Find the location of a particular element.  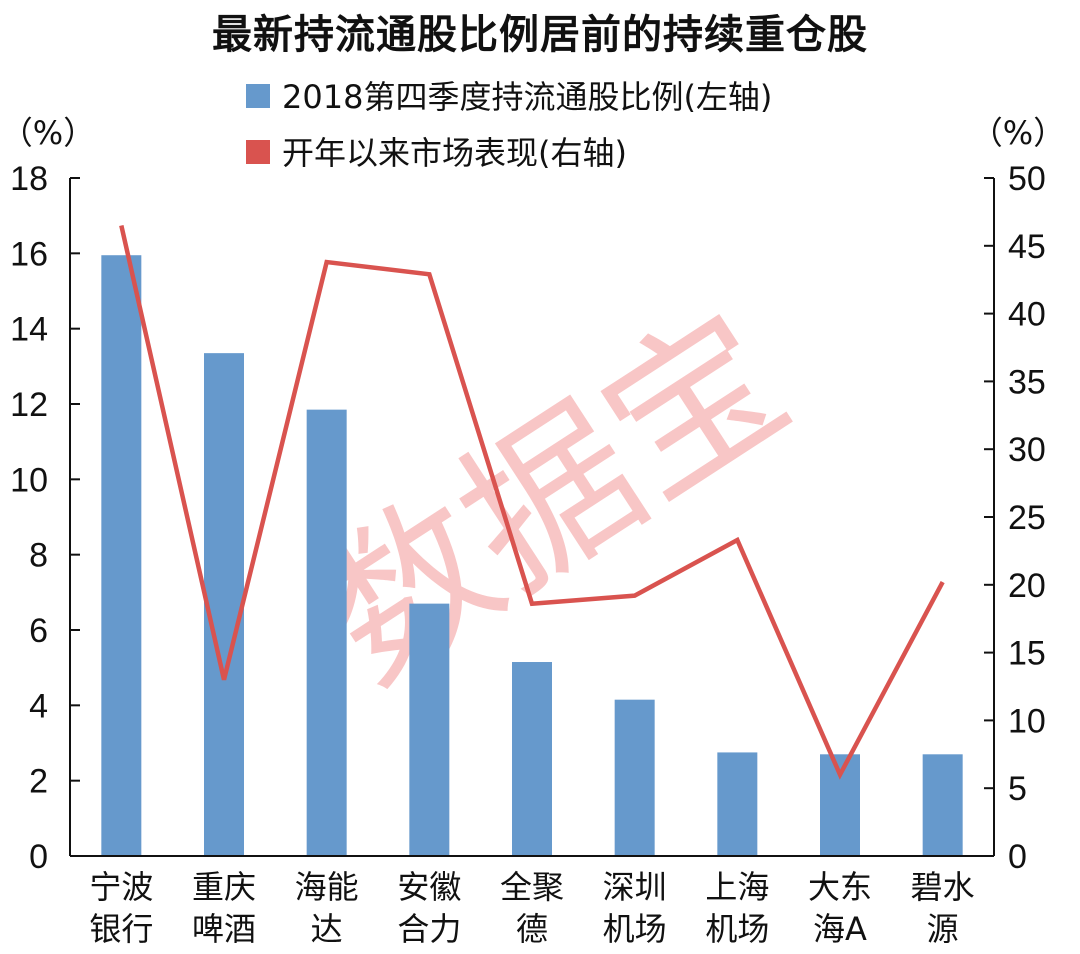

right-axis-unit: （%） is located at coordinates (1018, 133).